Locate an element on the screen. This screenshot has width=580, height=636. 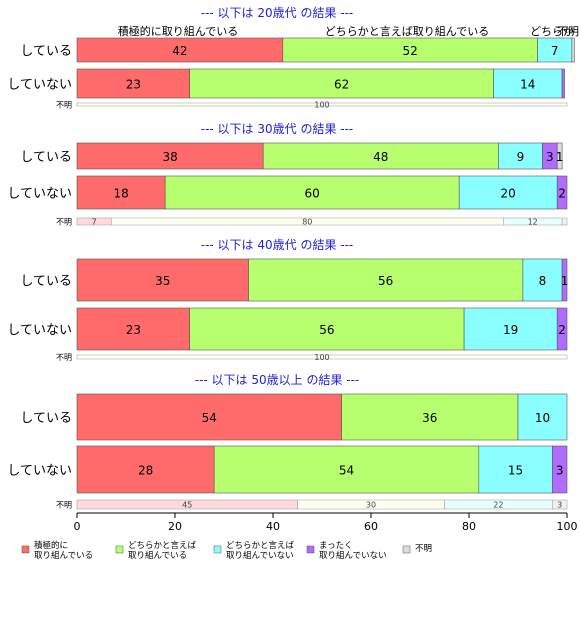
data-label: 36 is located at coordinates (429, 418).